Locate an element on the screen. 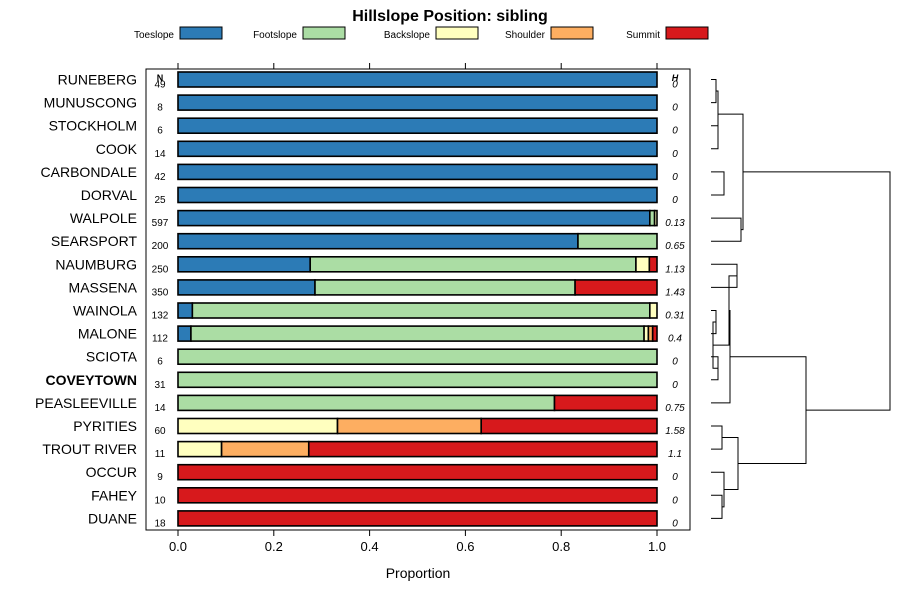 This screenshot has width=900, height=600. n-value-massena: 350 is located at coordinates (160, 292).